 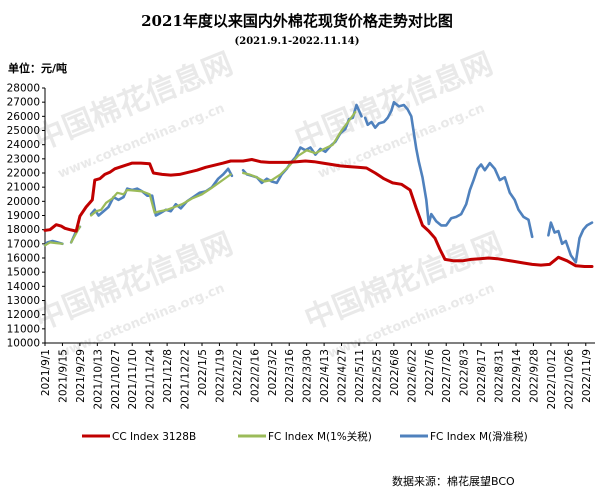 What do you see at coordinates (23, 202) in the screenshot?
I see `y-tick-label: 20000` at bounding box center [23, 202].